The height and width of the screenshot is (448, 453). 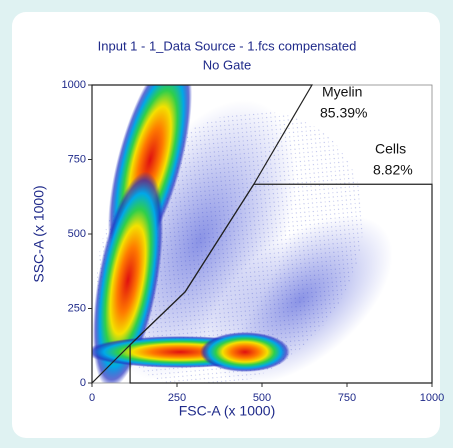 I want to click on x-tick-label: 1000, so click(x=432, y=398).